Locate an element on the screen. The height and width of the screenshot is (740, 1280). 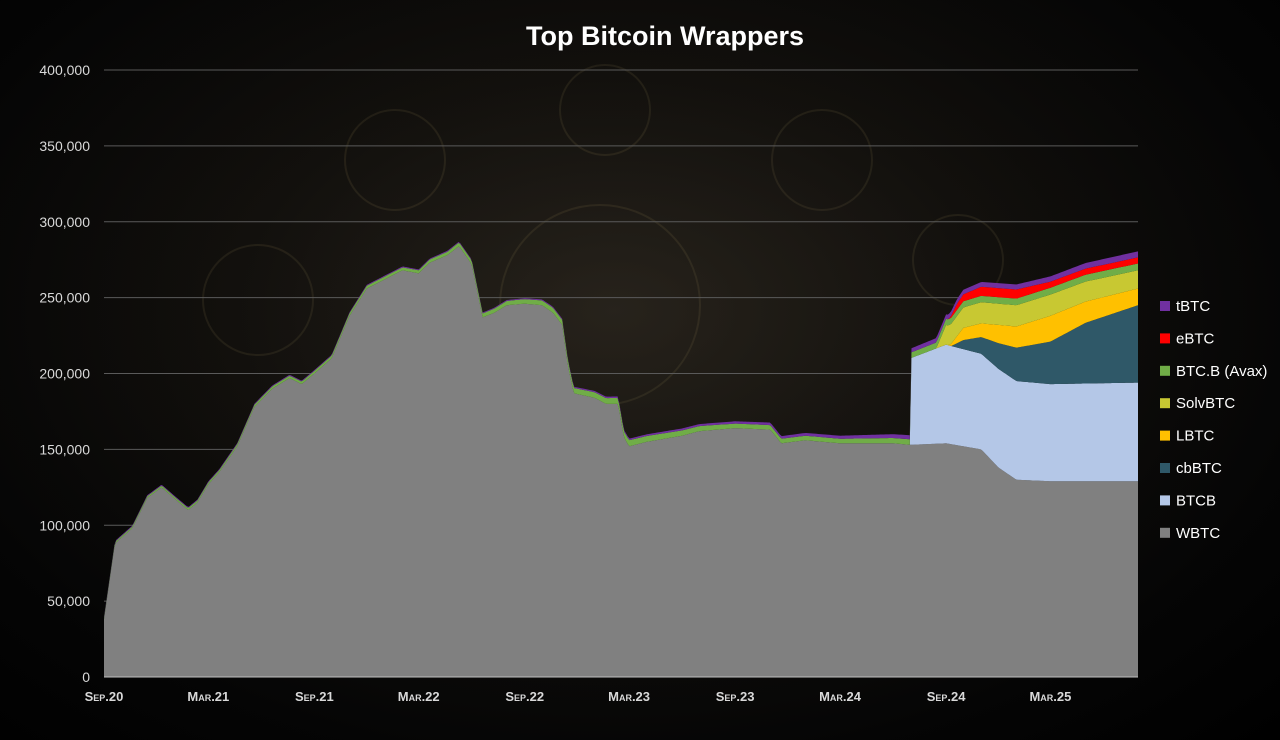
legend-label: BTCB is located at coordinates (1196, 500).